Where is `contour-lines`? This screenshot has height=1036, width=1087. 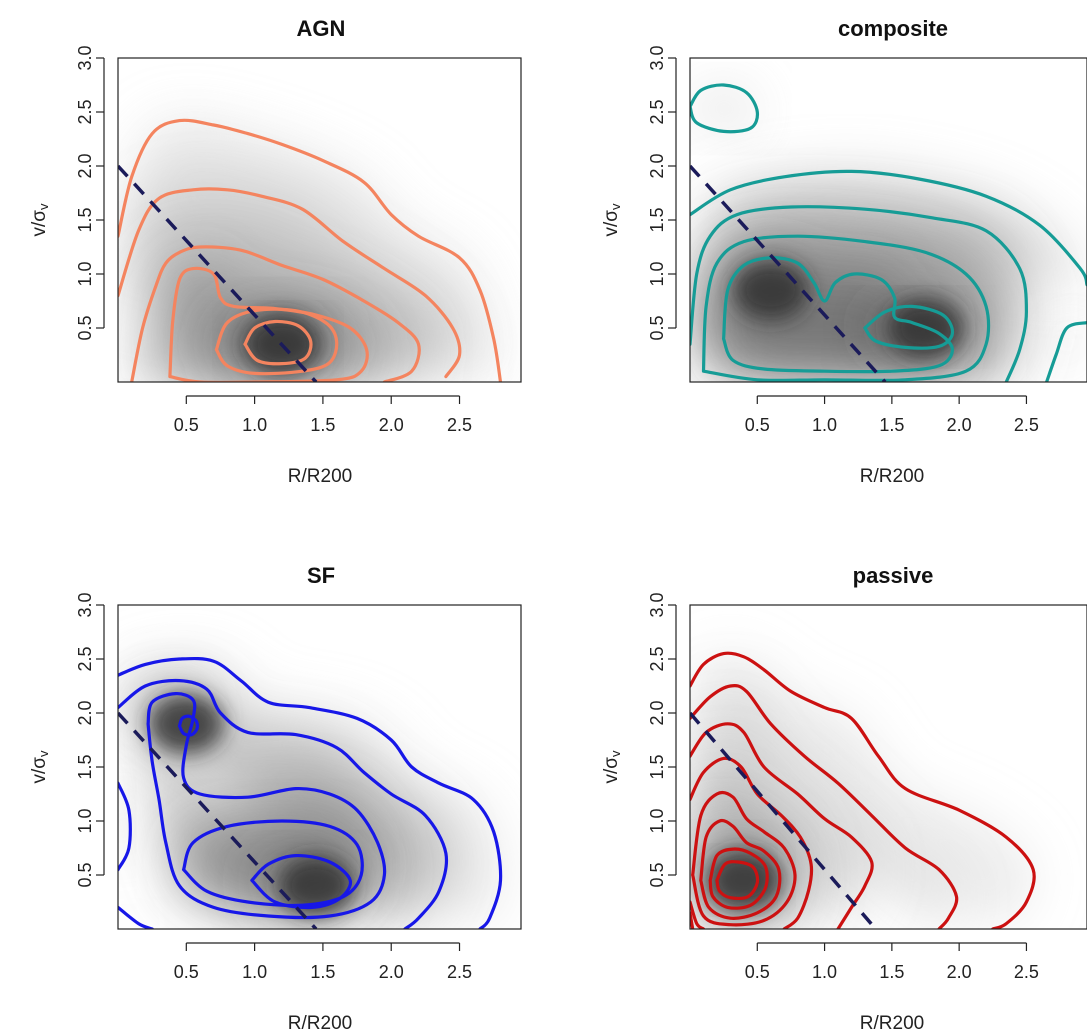 contour-lines is located at coordinates (888, 232).